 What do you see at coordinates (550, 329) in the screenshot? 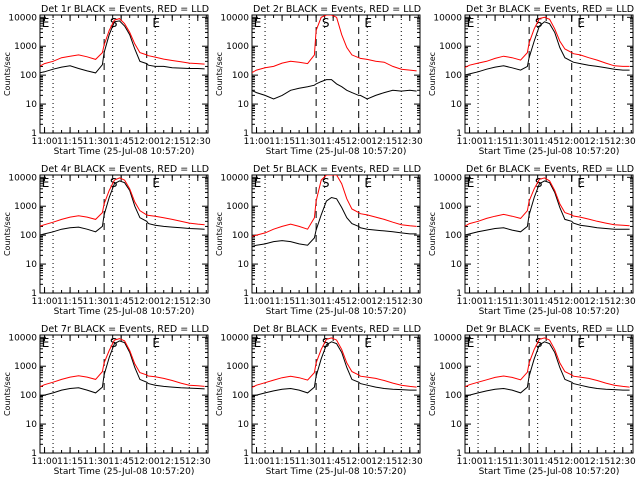
I see `panel-title: Det 9r BLACK = Events, RED = LLD` at bounding box center [550, 329].